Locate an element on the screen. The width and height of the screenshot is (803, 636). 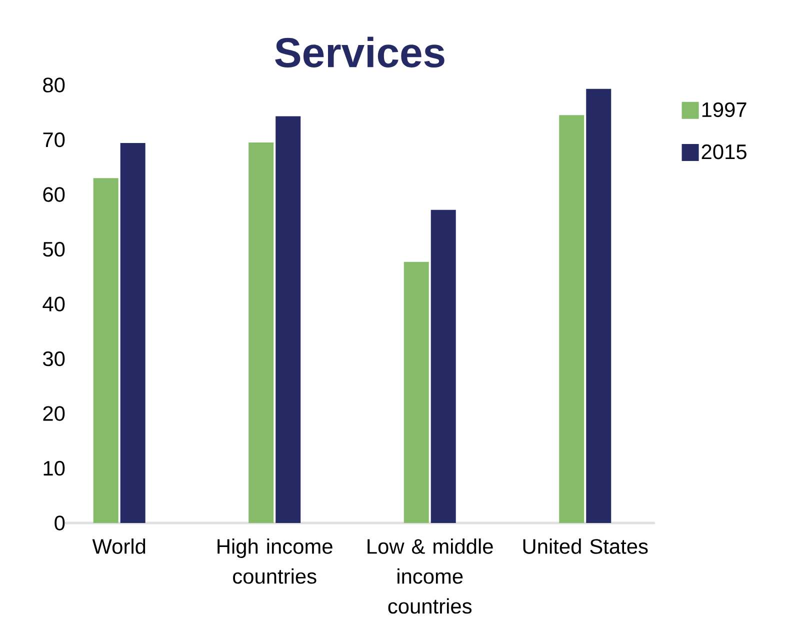
y-tick-label: 40 is located at coordinates (53, 304).